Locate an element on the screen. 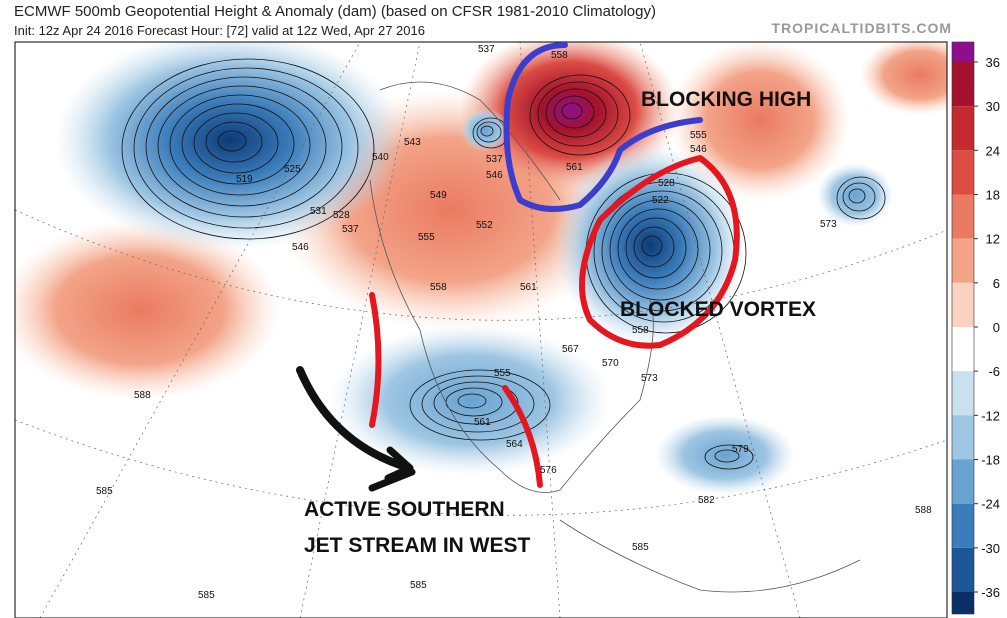 The image size is (1007, 618). contour-label: 549 is located at coordinates (438, 195).